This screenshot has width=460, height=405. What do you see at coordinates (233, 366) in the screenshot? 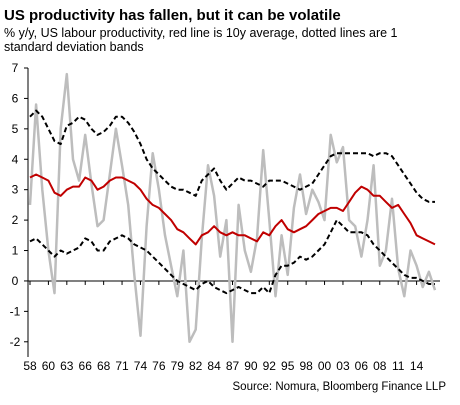
I see `x-tick-label: 87` at bounding box center [233, 366].